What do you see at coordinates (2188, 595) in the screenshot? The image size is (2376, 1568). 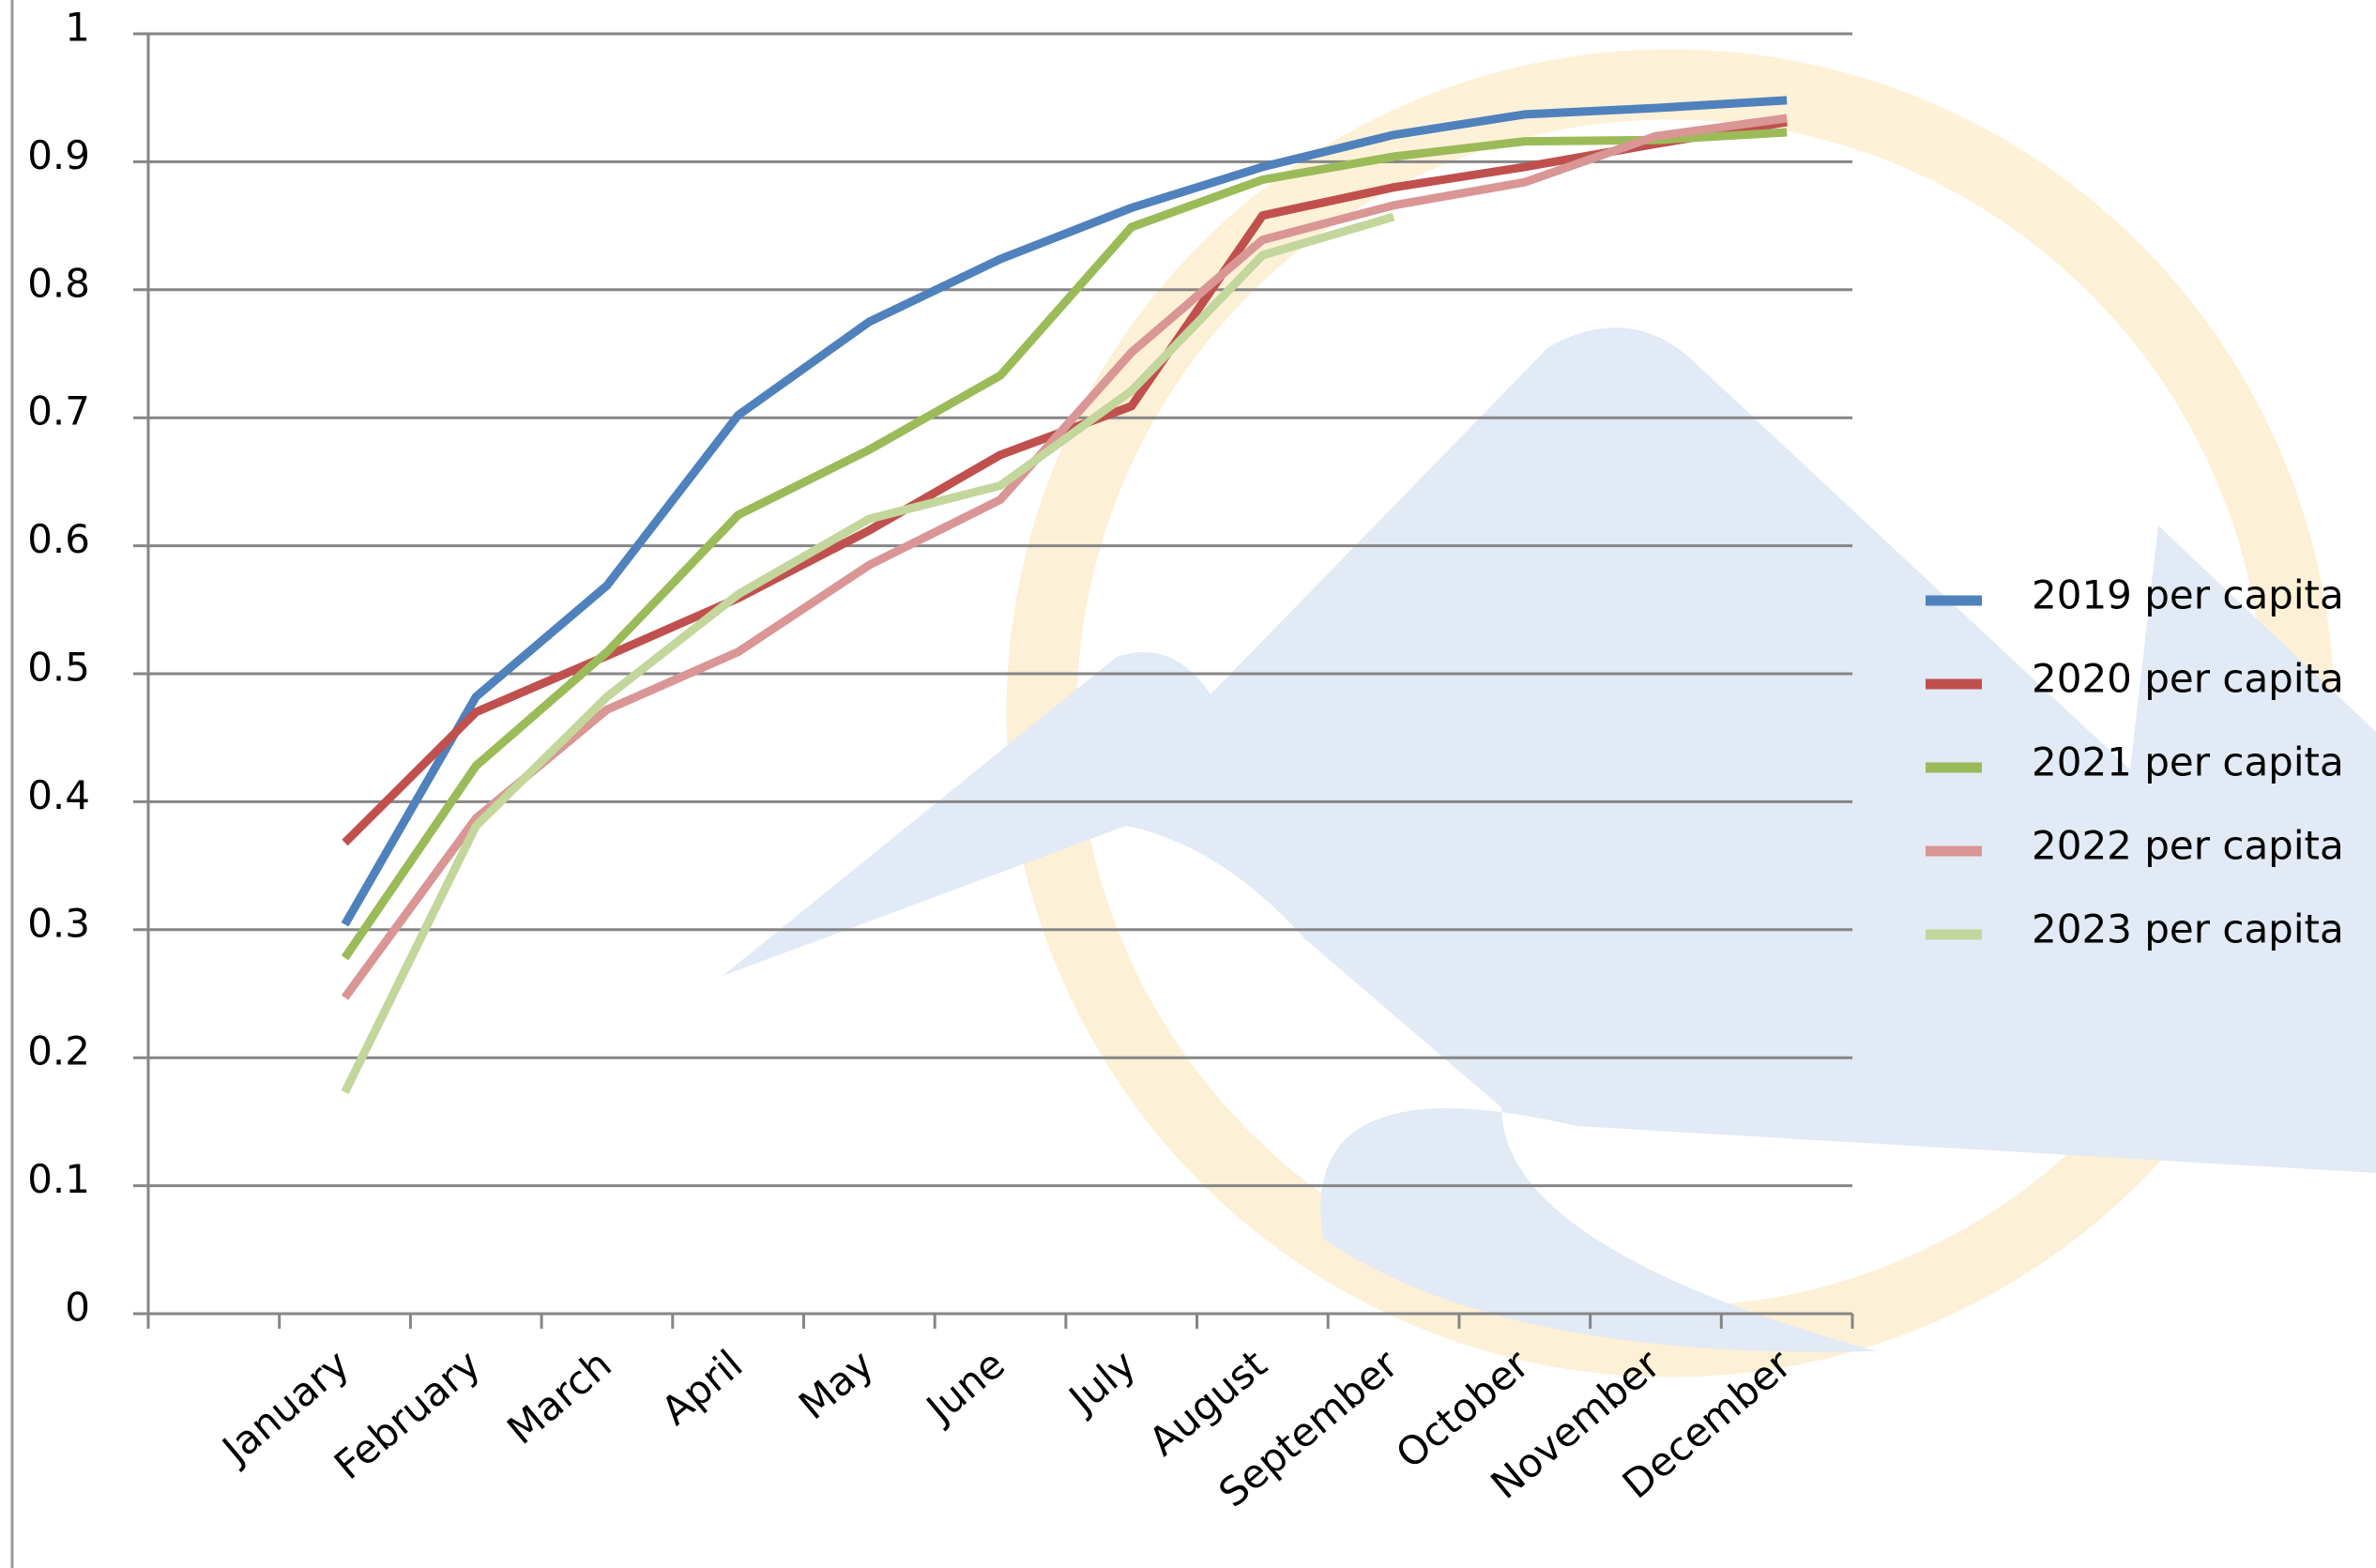 I see `legend-label: 2019 per capita` at bounding box center [2188, 595].